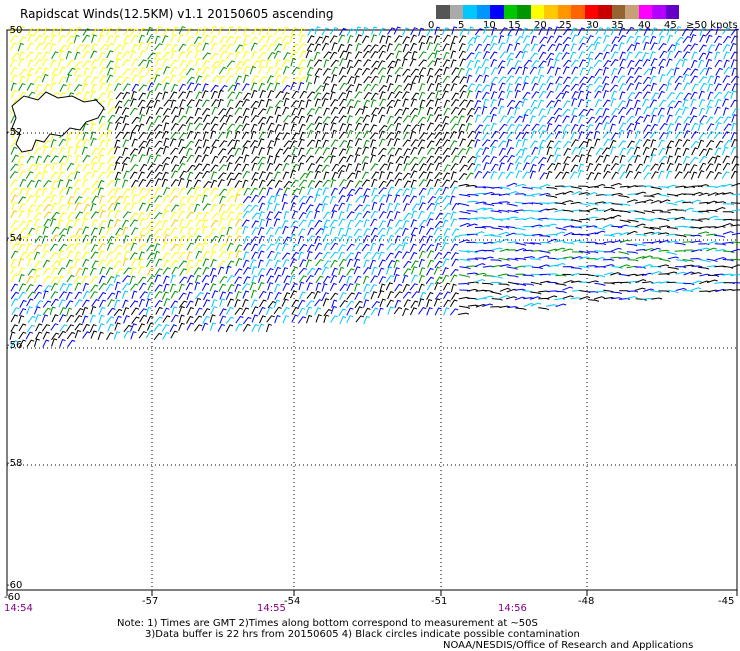 The width and height of the screenshot is (740, 651). I want to click on lon-label: -51, so click(439, 601).